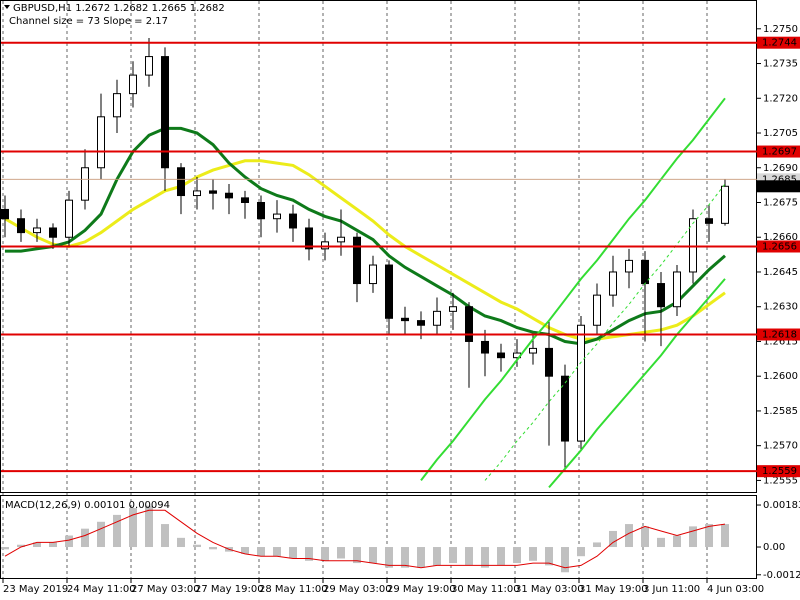  Describe the element at coordinates (485, 589) in the screenshot. I see `x-tick-label: 30 May 11:00` at that location.